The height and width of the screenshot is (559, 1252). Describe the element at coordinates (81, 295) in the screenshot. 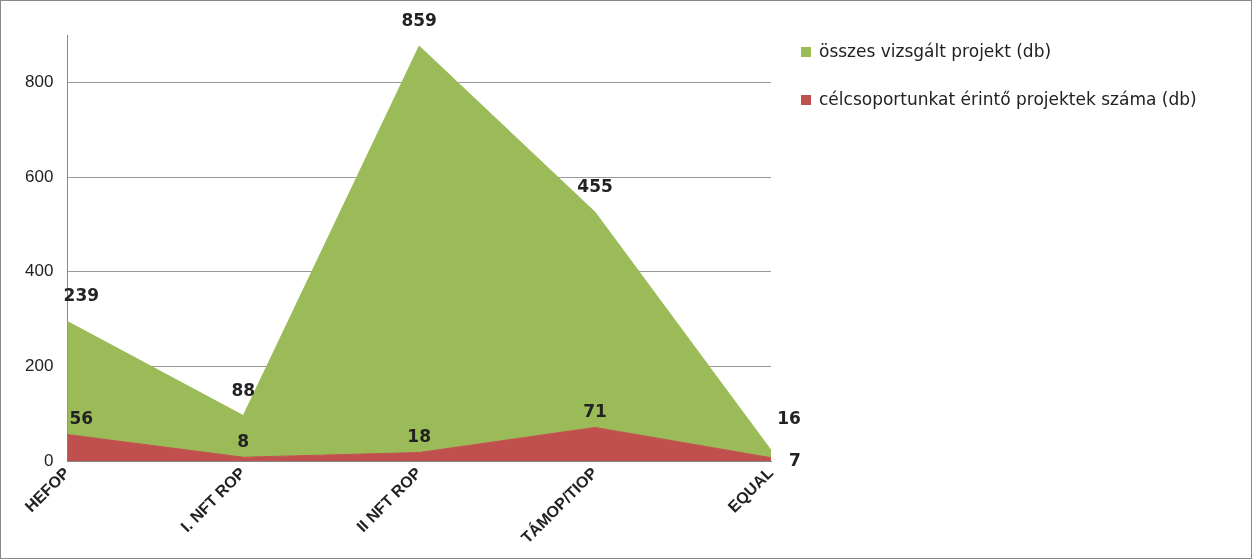

I see `data-label: 239` at that location.